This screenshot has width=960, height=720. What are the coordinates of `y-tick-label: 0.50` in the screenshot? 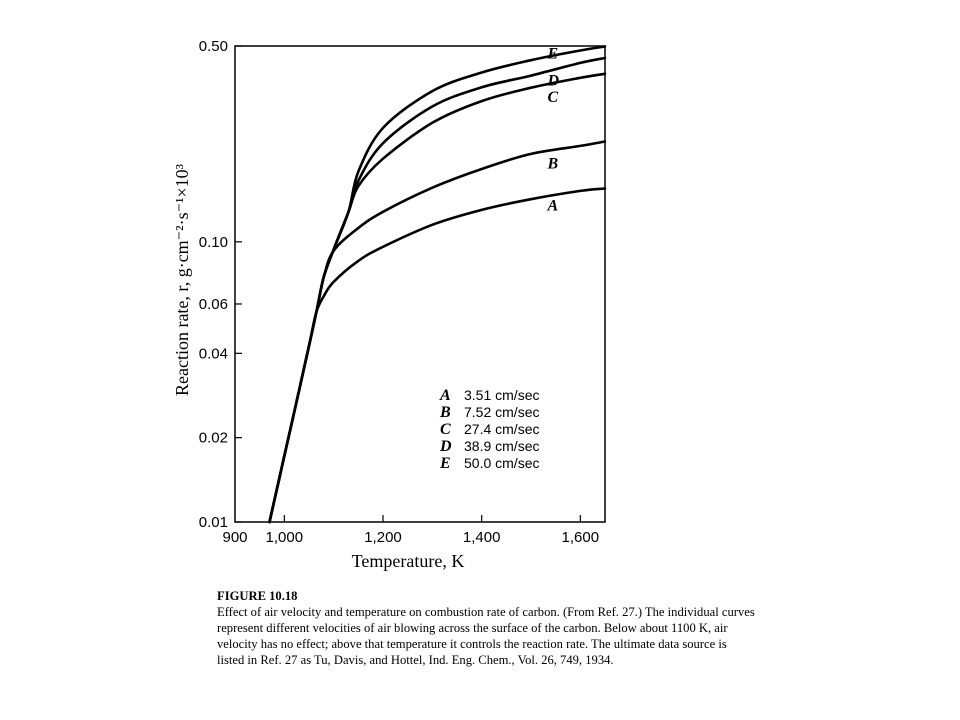 It's located at (213, 46).